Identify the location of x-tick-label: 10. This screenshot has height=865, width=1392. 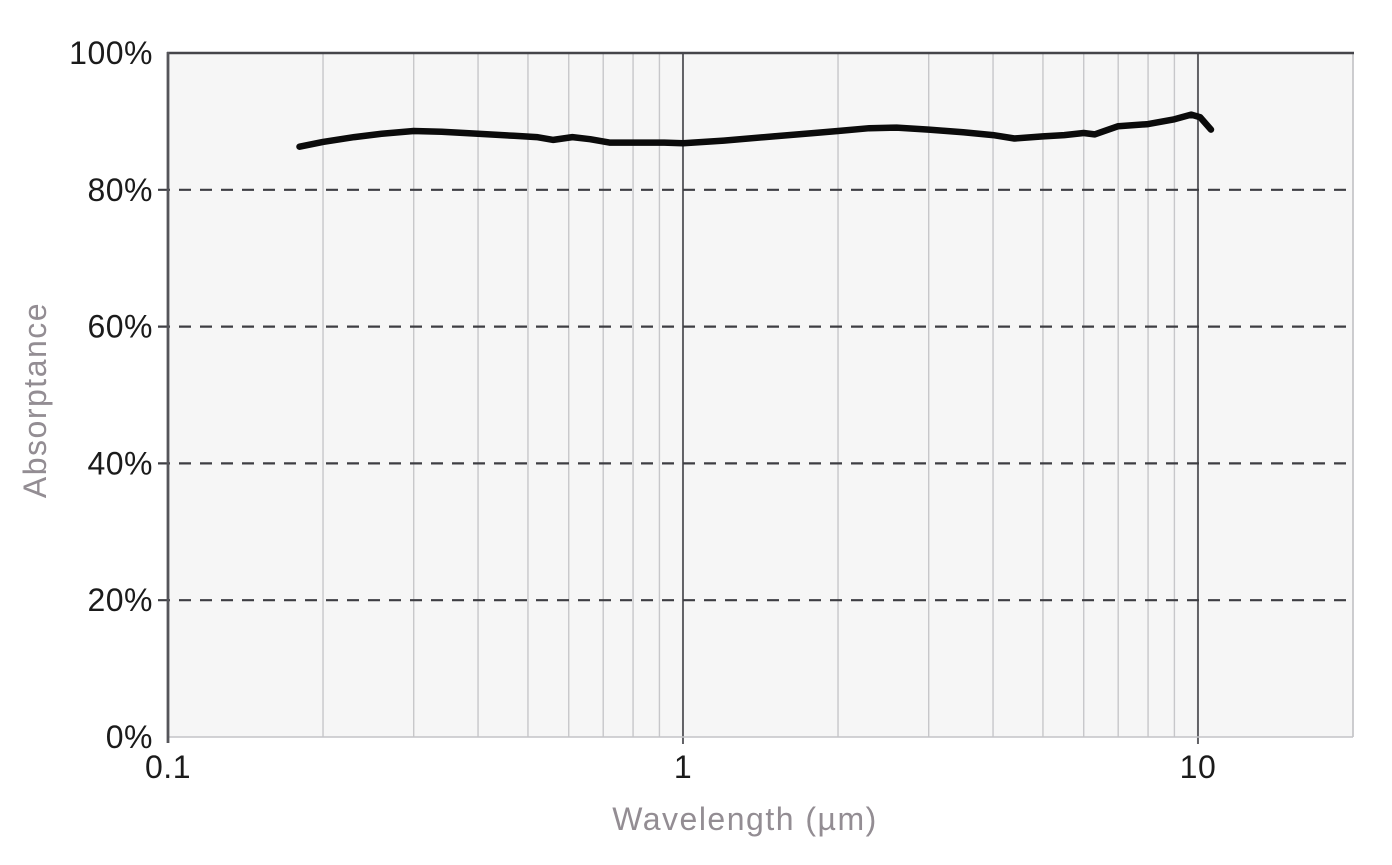
(1198, 767).